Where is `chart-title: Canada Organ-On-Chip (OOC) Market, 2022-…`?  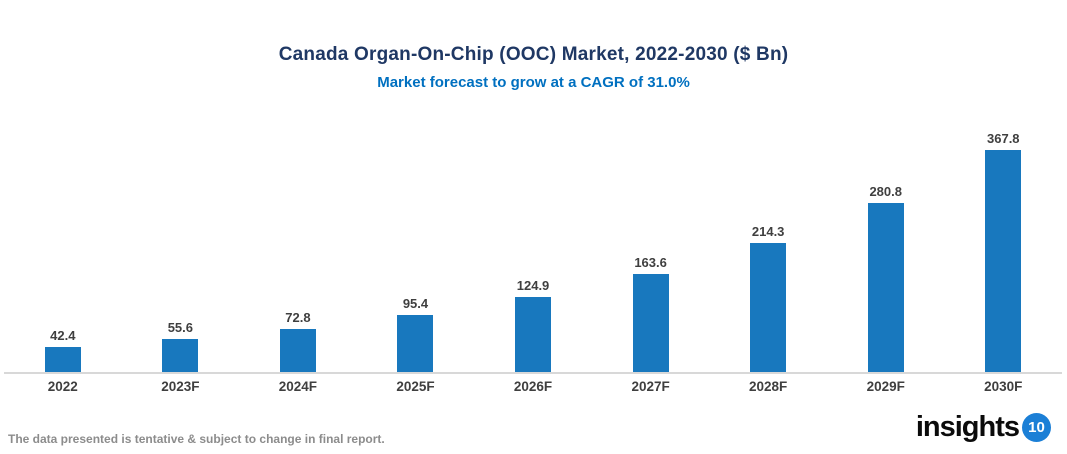
chart-title: Canada Organ-On-Chip (OOC) Market, 2022-… is located at coordinates (533, 54).